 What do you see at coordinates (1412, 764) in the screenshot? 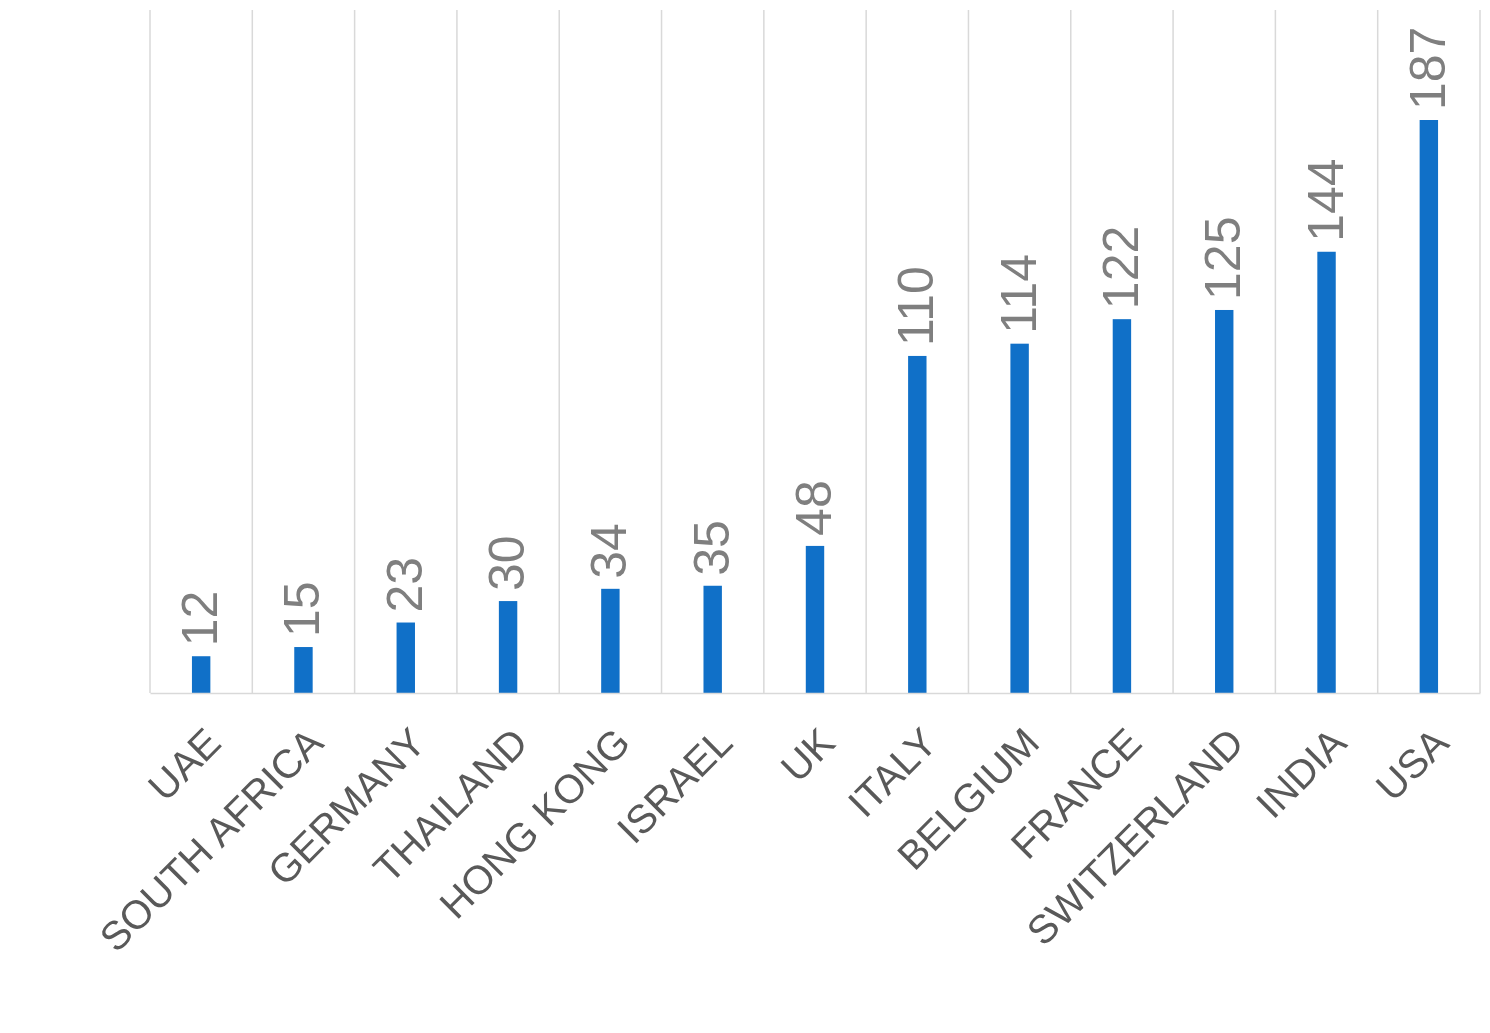
I see `x-tick-label: USA` at bounding box center [1412, 764].